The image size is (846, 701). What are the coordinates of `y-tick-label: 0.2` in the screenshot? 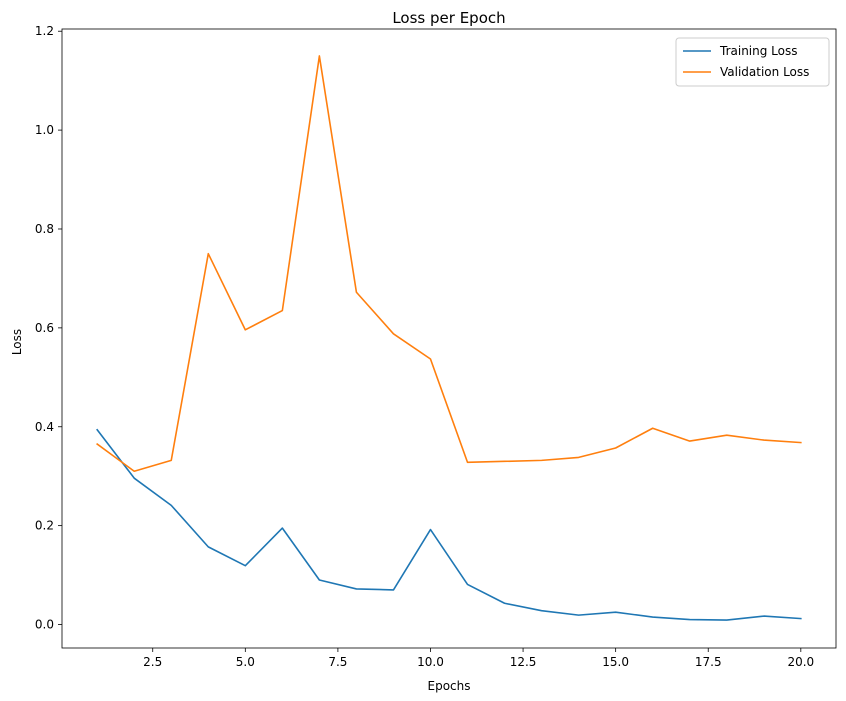 It's located at (44, 526).